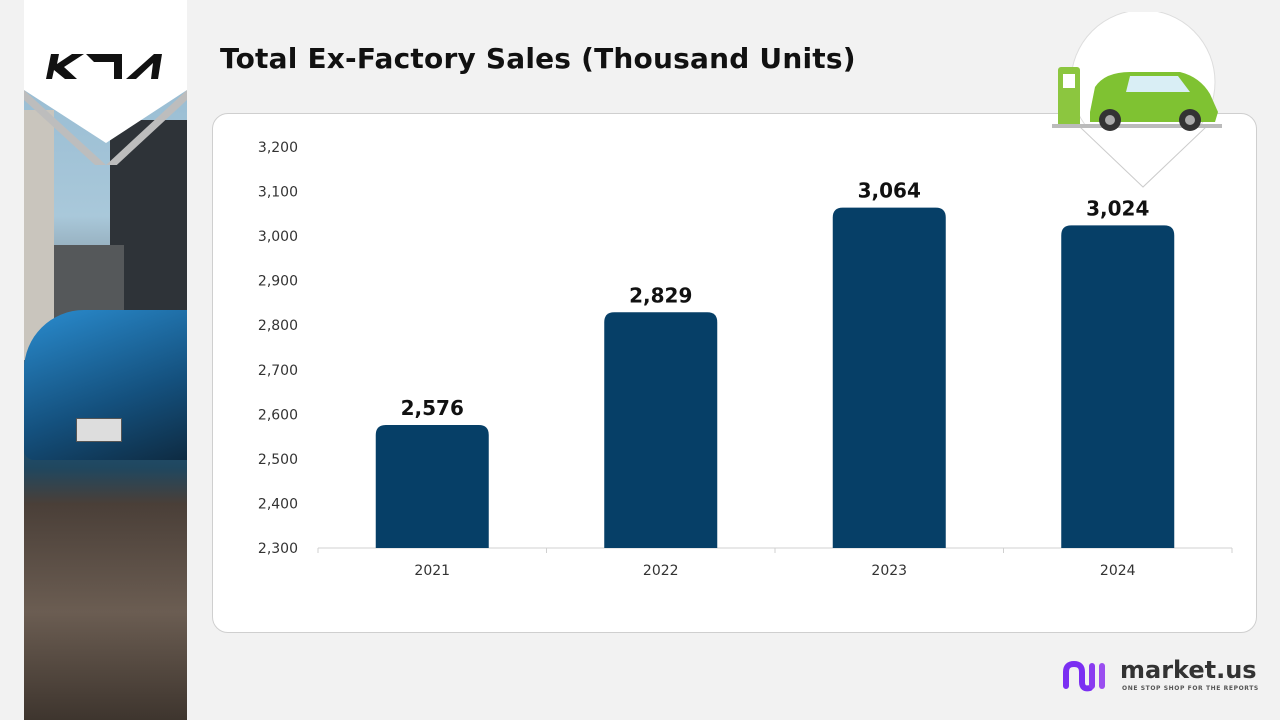 This screenshot has height=720, width=1280. Describe the element at coordinates (1188, 670) in the screenshot. I see `market-us-name: market.us` at that location.